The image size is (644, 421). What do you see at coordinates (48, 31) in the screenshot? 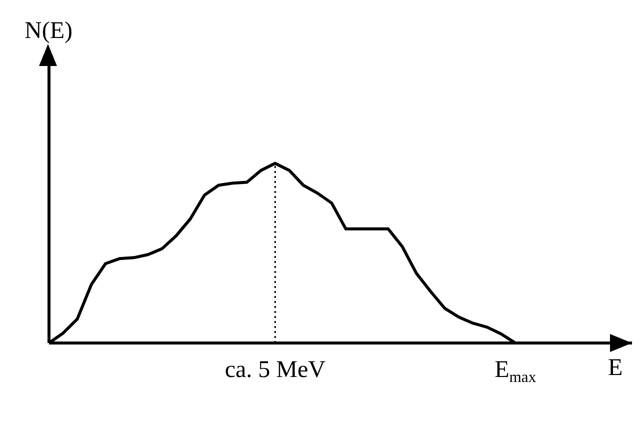
I see `y-axis-title: N(E)` at bounding box center [48, 31].